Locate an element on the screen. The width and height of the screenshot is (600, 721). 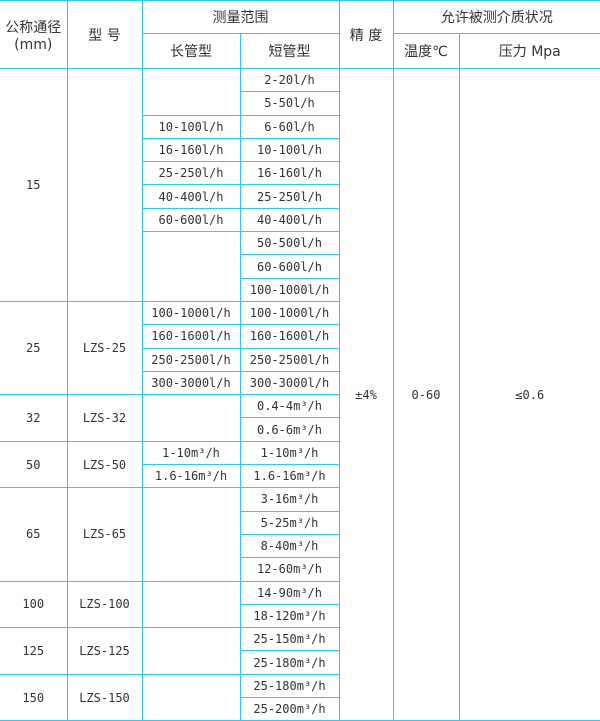
model-cell: LZS-125 is located at coordinates (104, 651).